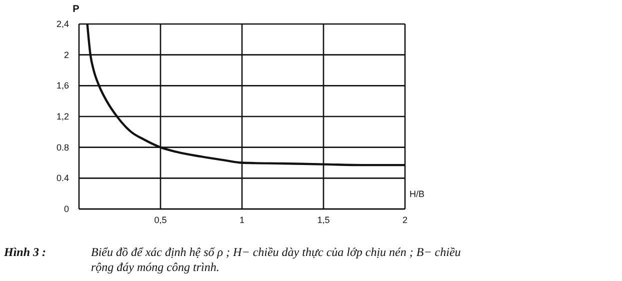 The height and width of the screenshot is (281, 622). Describe the element at coordinates (417, 194) in the screenshot. I see `x-axis-title: H/B` at that location.